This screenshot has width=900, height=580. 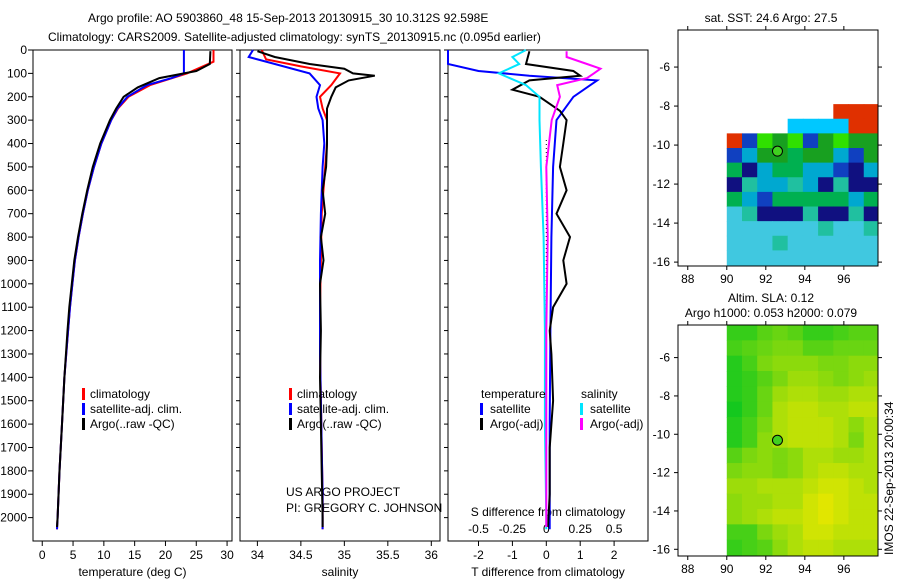 I want to click on x-tick-label: -1, so click(x=512, y=555).